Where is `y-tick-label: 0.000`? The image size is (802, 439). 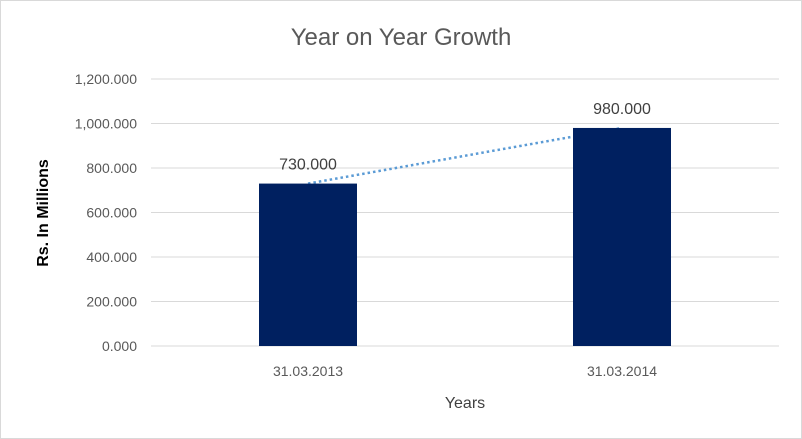
y-tick-label: 0.000 is located at coordinates (119, 346).